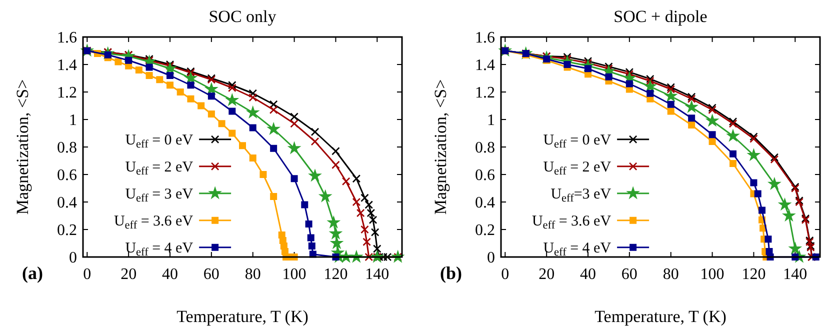  Describe the element at coordinates (159, 195) in the screenshot. I see `legend-label: U$_{eff}$ = 3 eV` at that location.